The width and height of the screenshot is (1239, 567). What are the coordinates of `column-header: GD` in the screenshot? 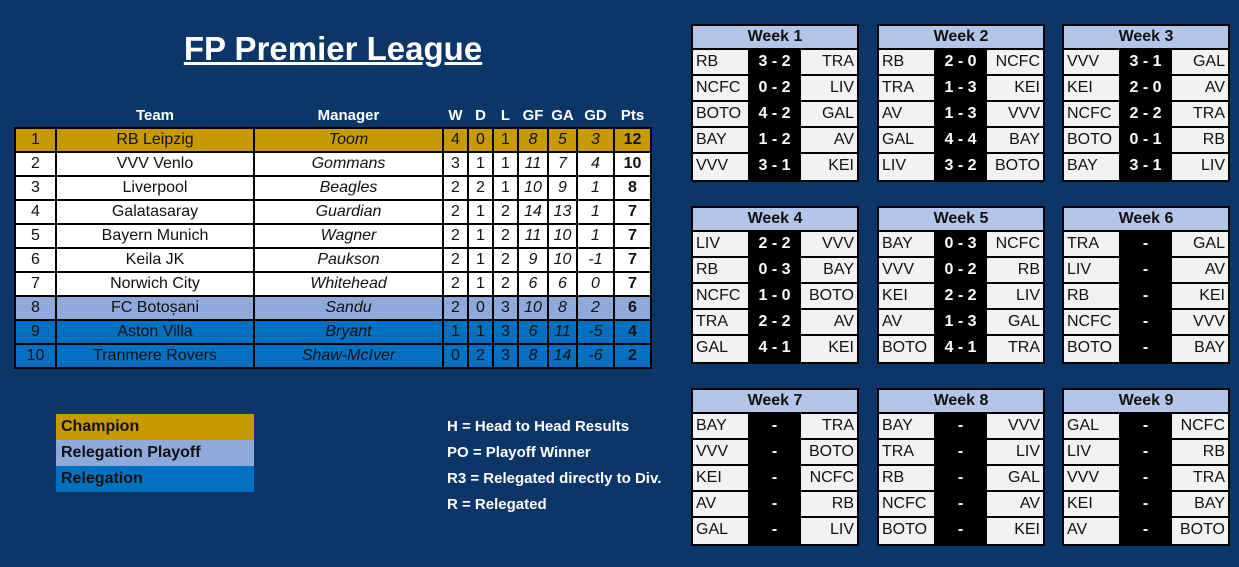 It's located at (595, 115).